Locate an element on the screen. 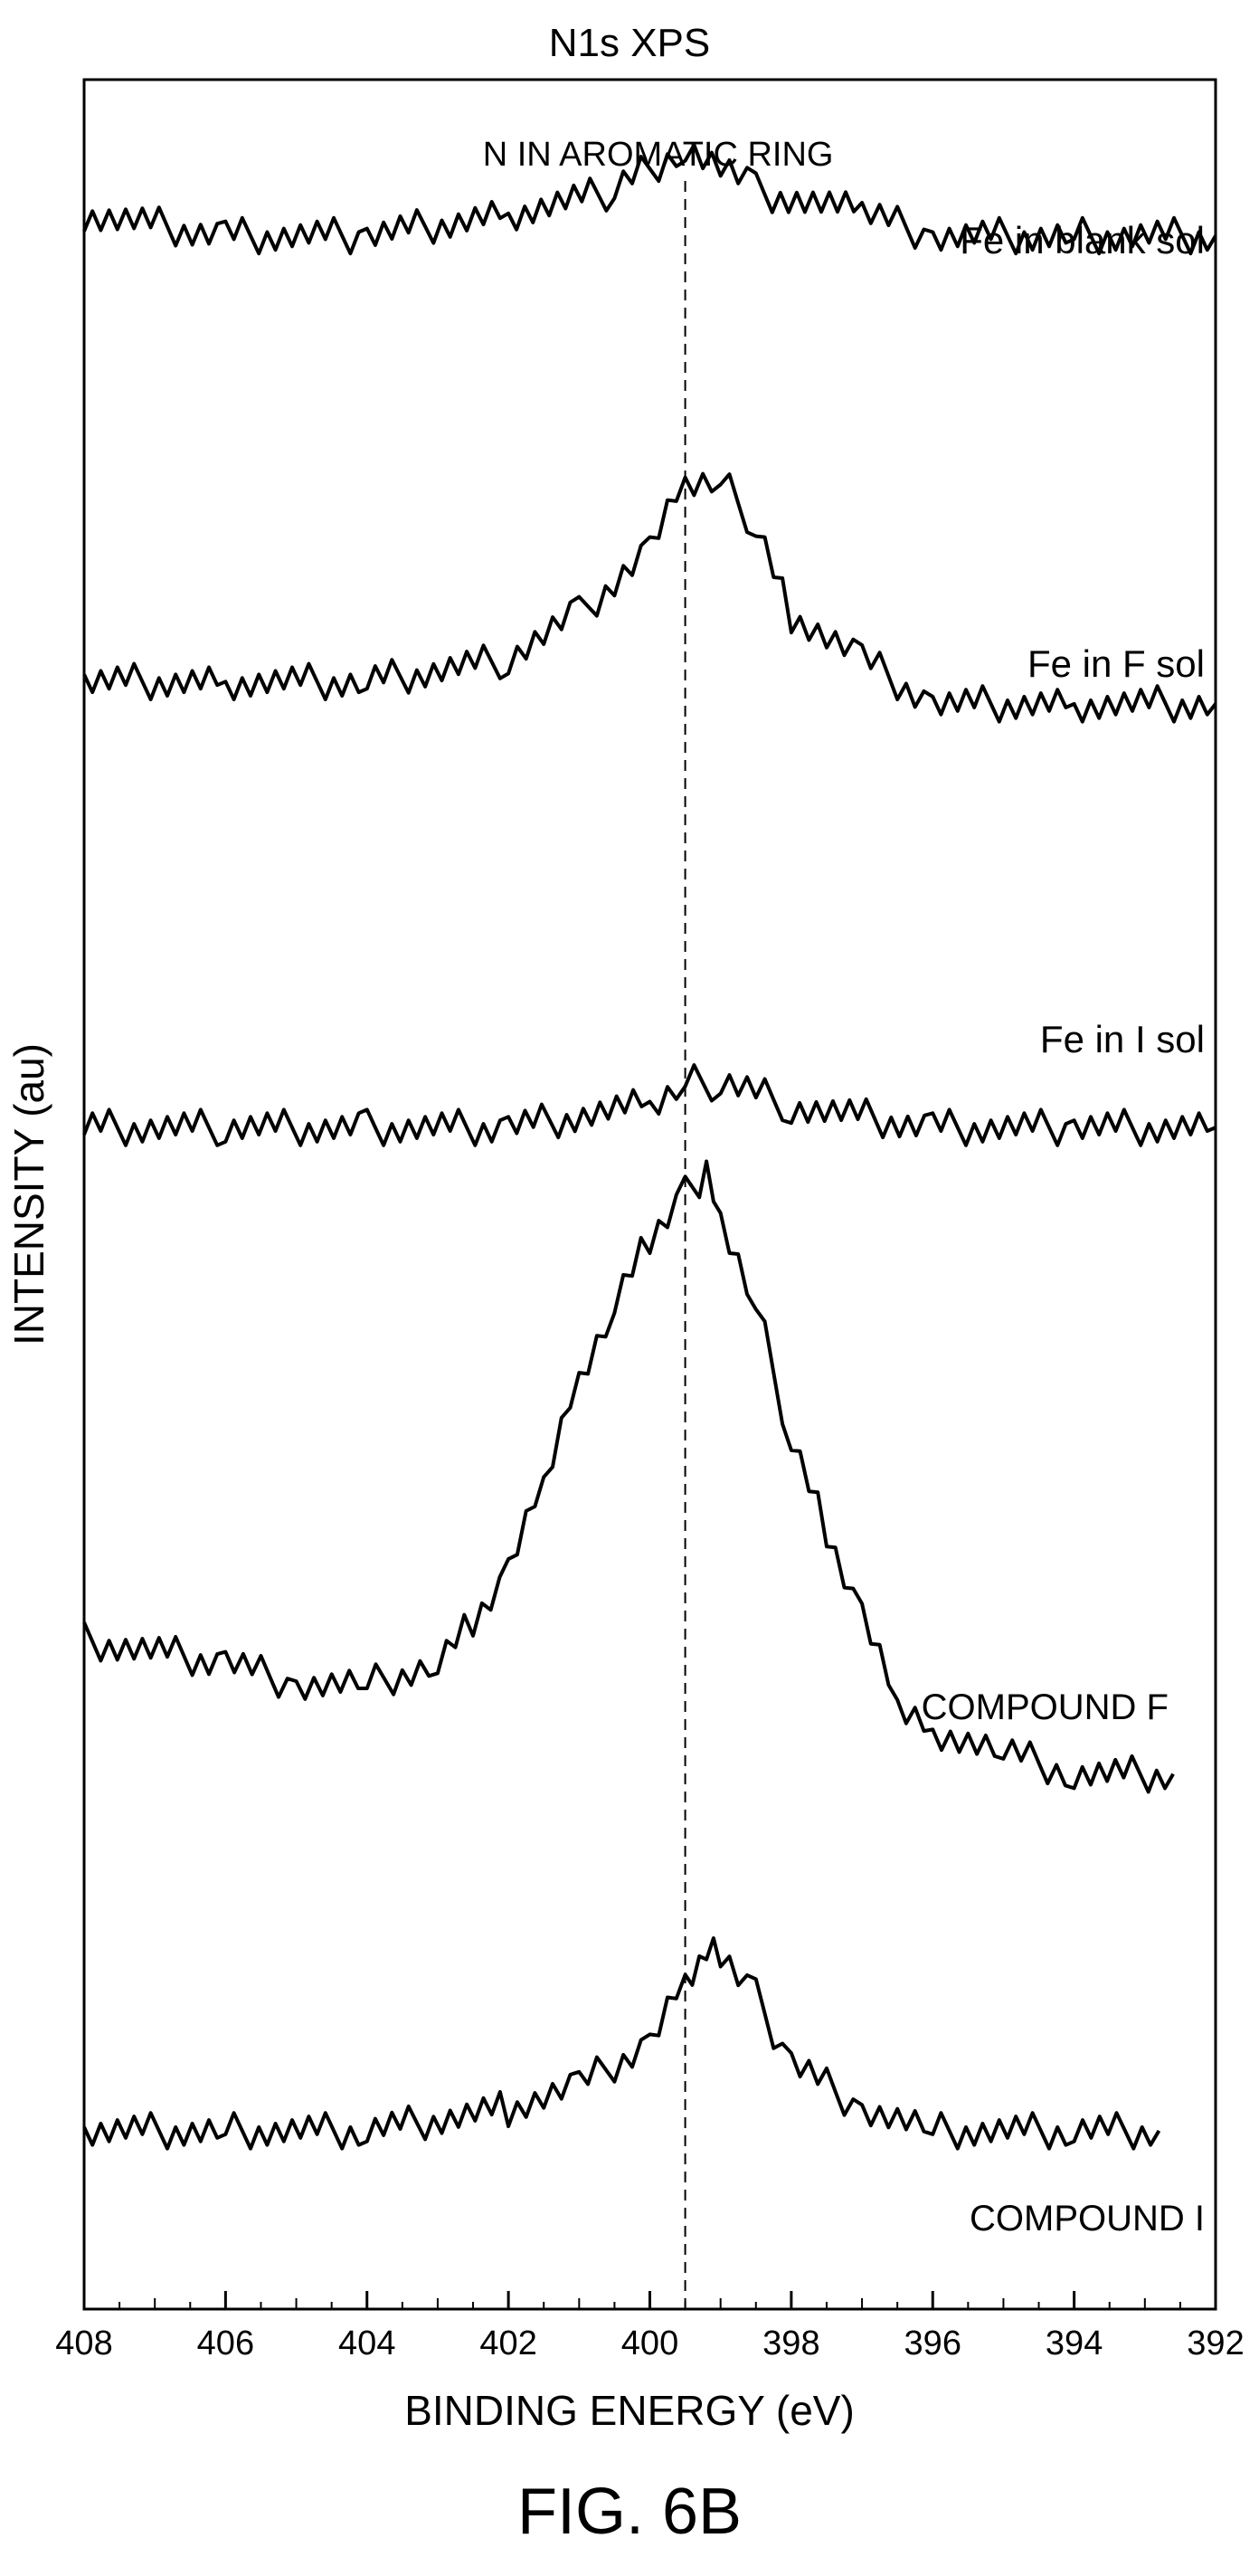 The image size is (1259, 2576). figure-caption: FIG. 6B is located at coordinates (630, 2512).